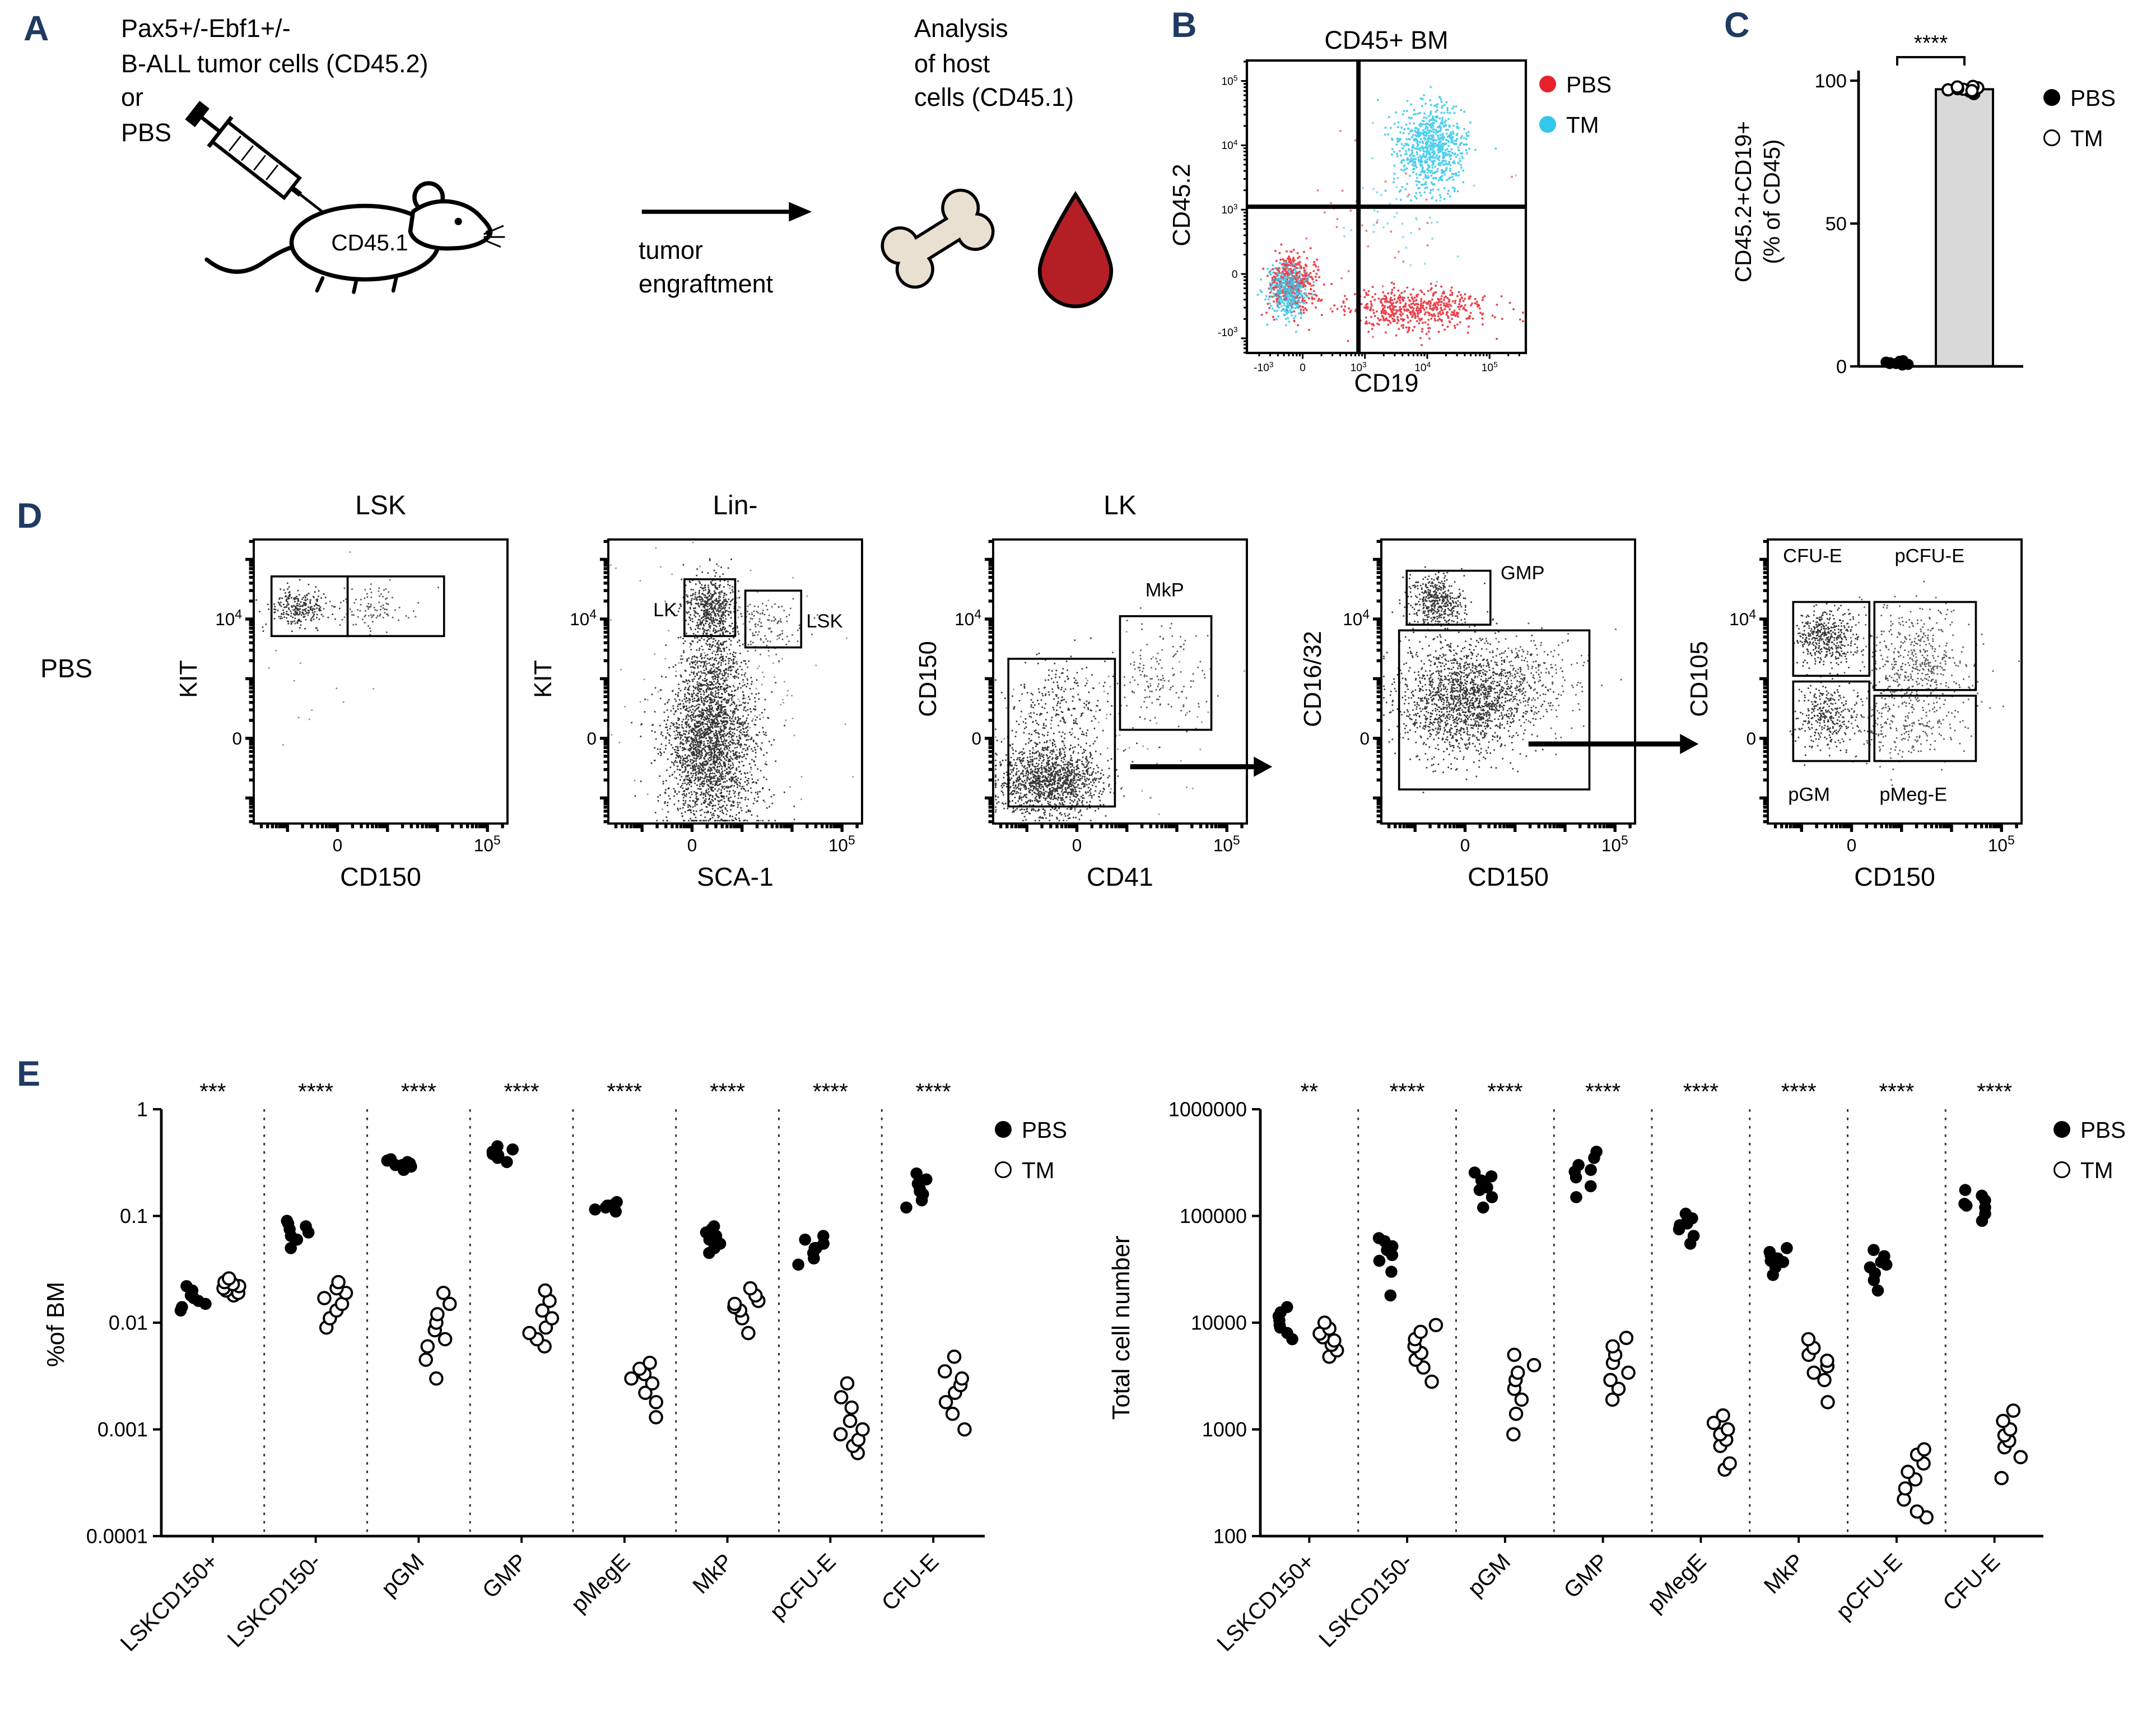 The height and width of the screenshot is (1721, 2156). Describe the element at coordinates (134, 1215) in the screenshot. I see `svg-text: 0.1` at that location.